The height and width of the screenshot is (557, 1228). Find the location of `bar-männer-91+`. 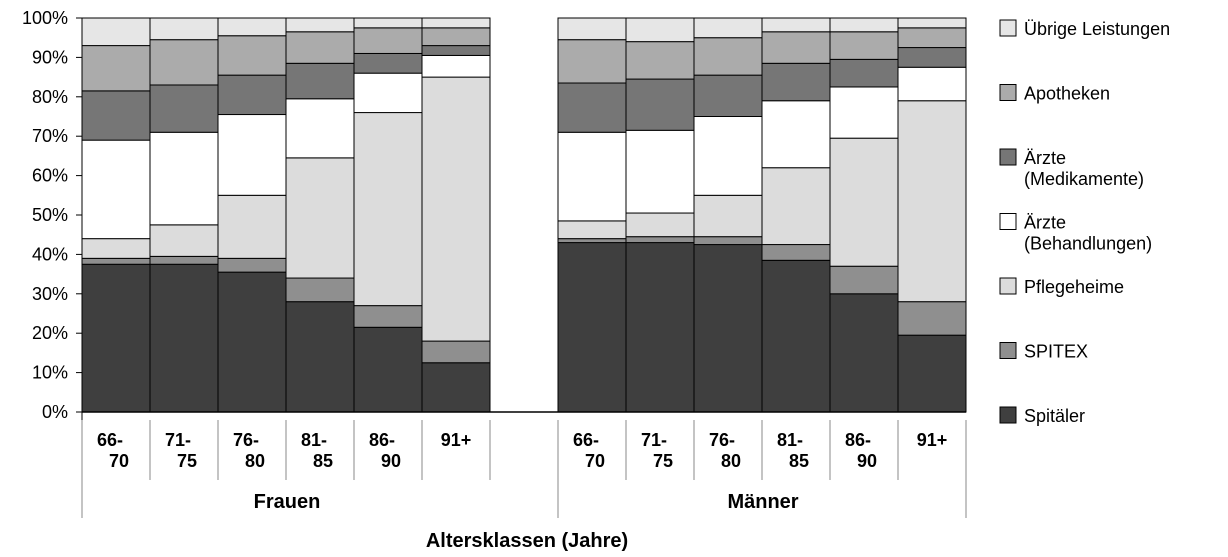

bar-männer-91+ is located at coordinates (932, 215).